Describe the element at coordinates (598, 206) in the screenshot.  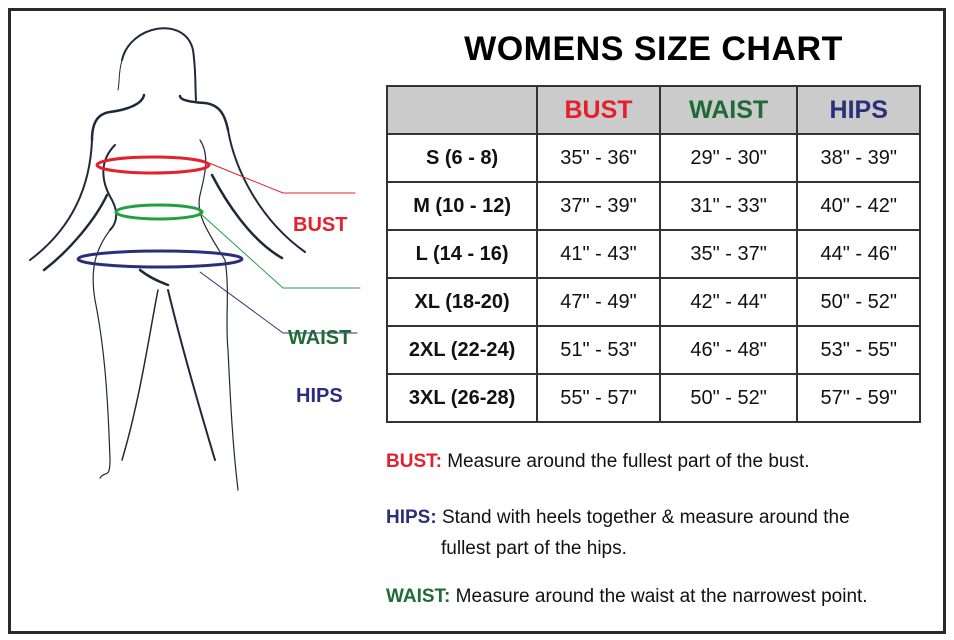
I see `cell-bust: 37" - 39"` at that location.